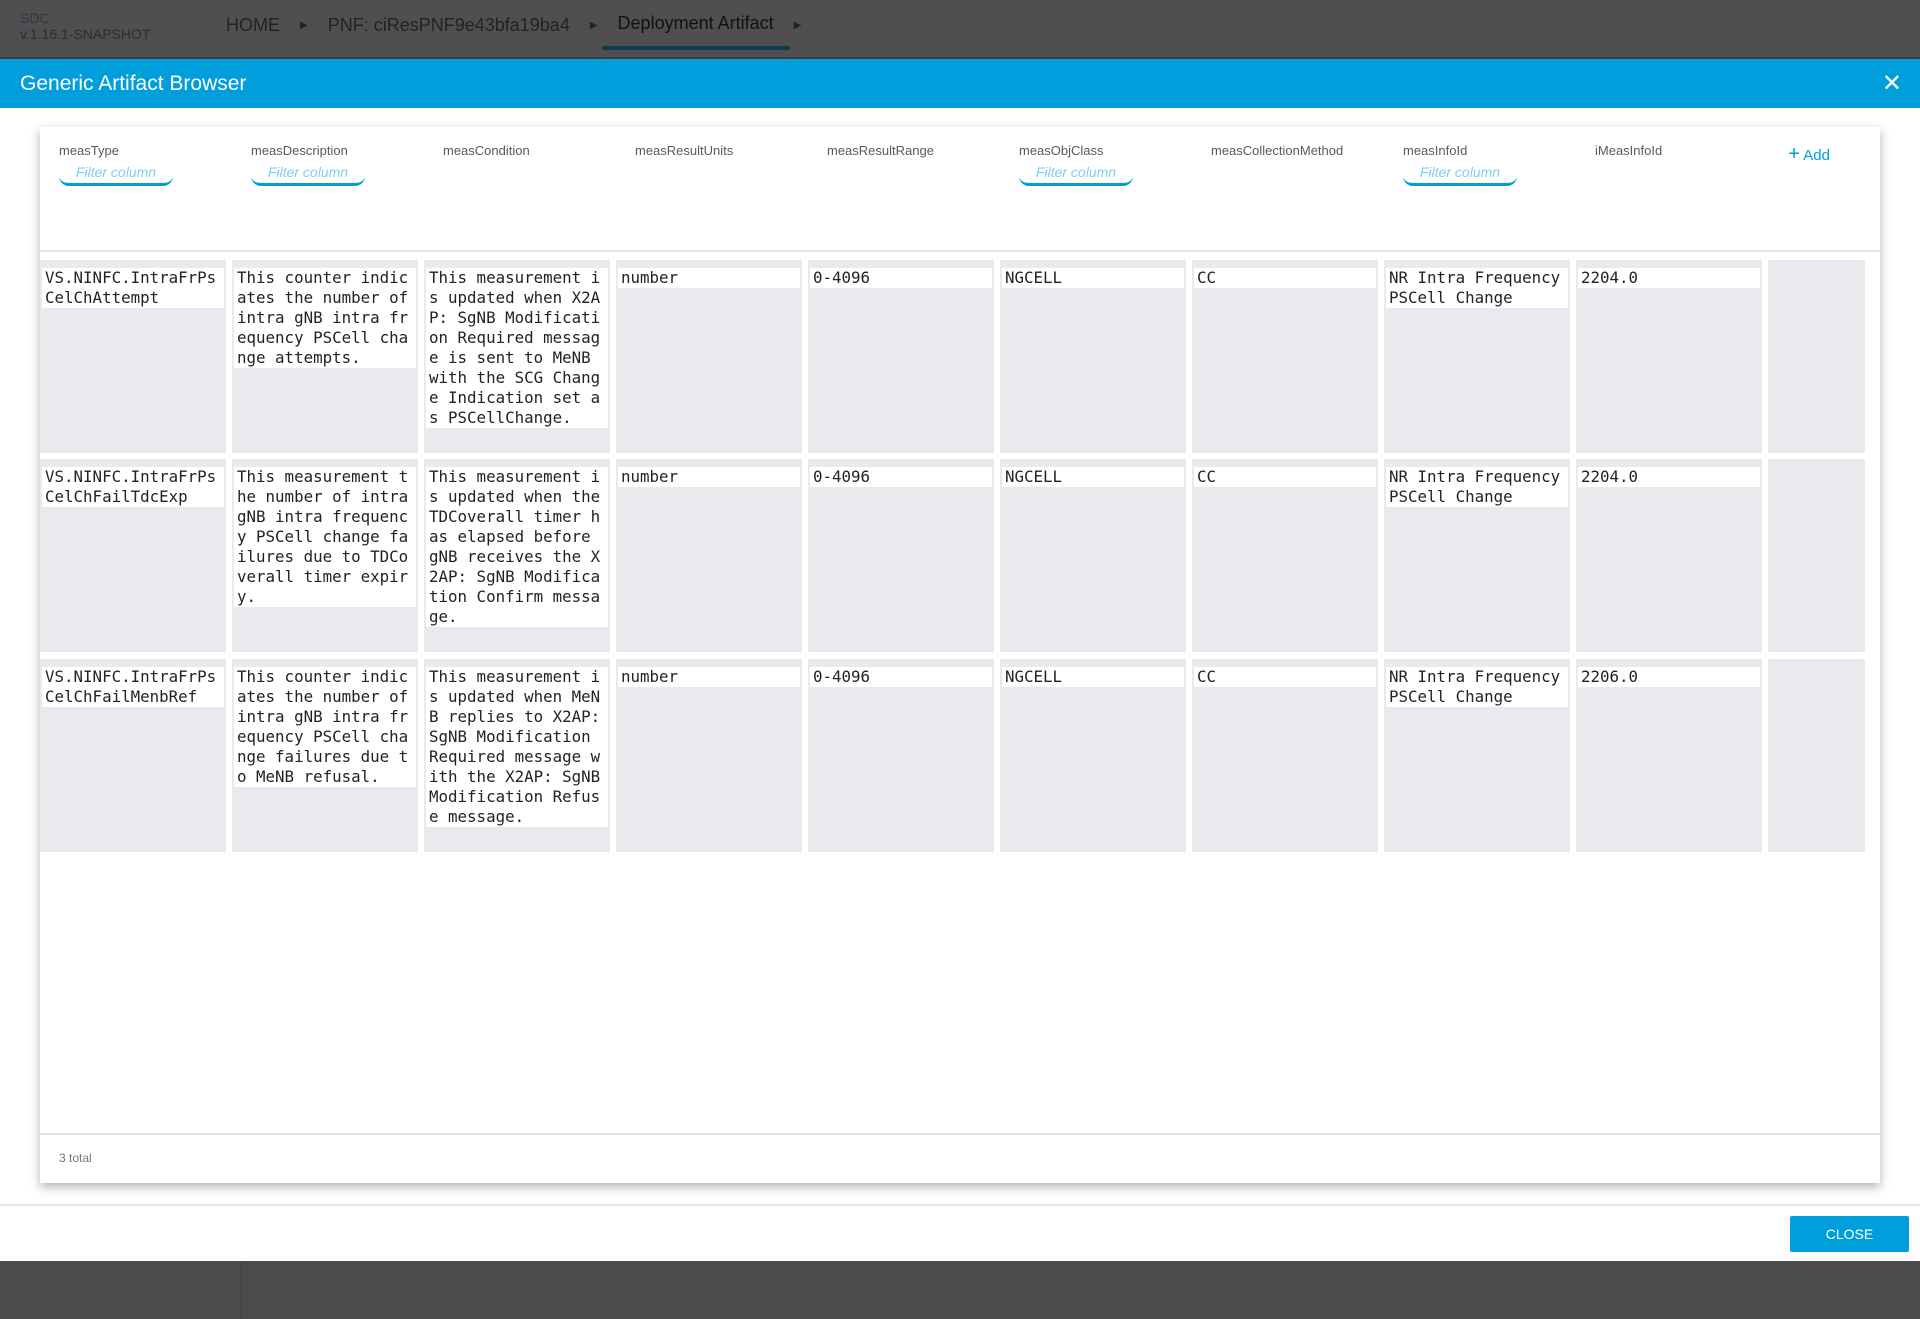 Image resolution: width=1920 pixels, height=1319 pixels. I want to click on column-label: measDescription, so click(299, 150).